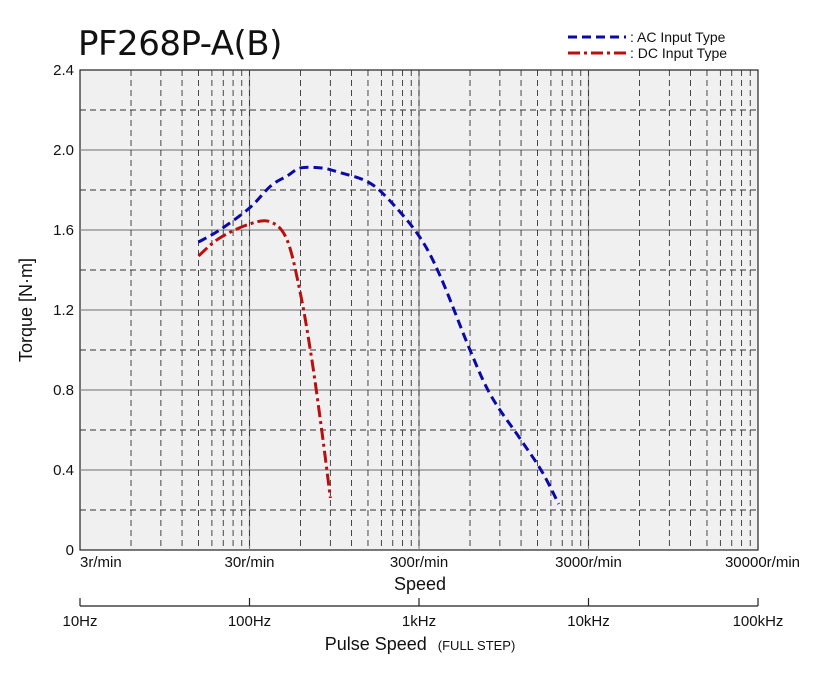  Describe the element at coordinates (63, 70) in the screenshot. I see `y-tick-label: 2.4` at that location.